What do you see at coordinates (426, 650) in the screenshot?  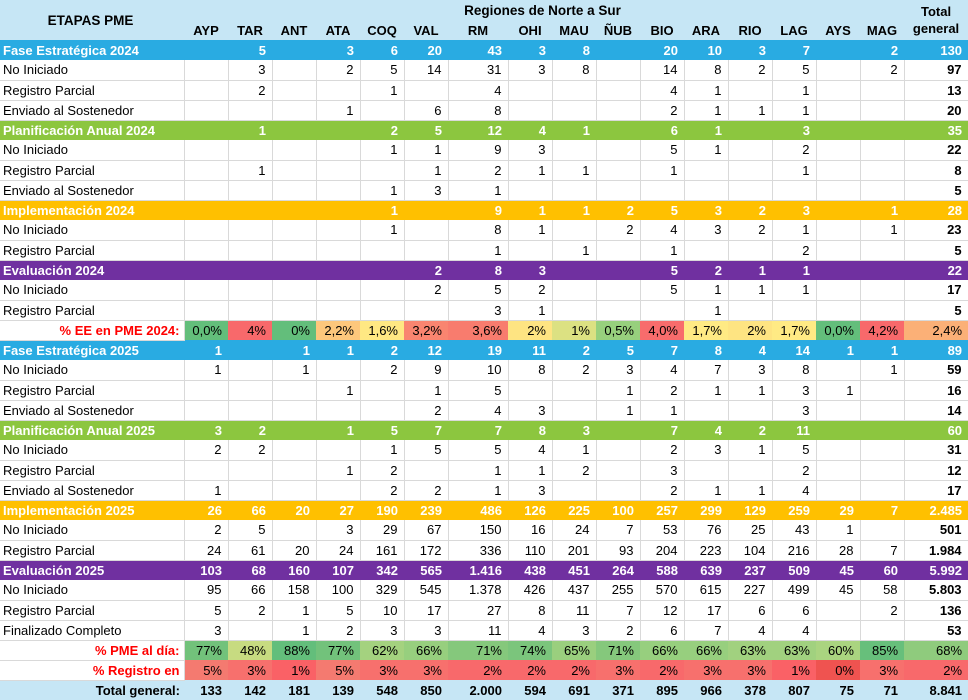 I see `cell-val: 66%` at bounding box center [426, 650].